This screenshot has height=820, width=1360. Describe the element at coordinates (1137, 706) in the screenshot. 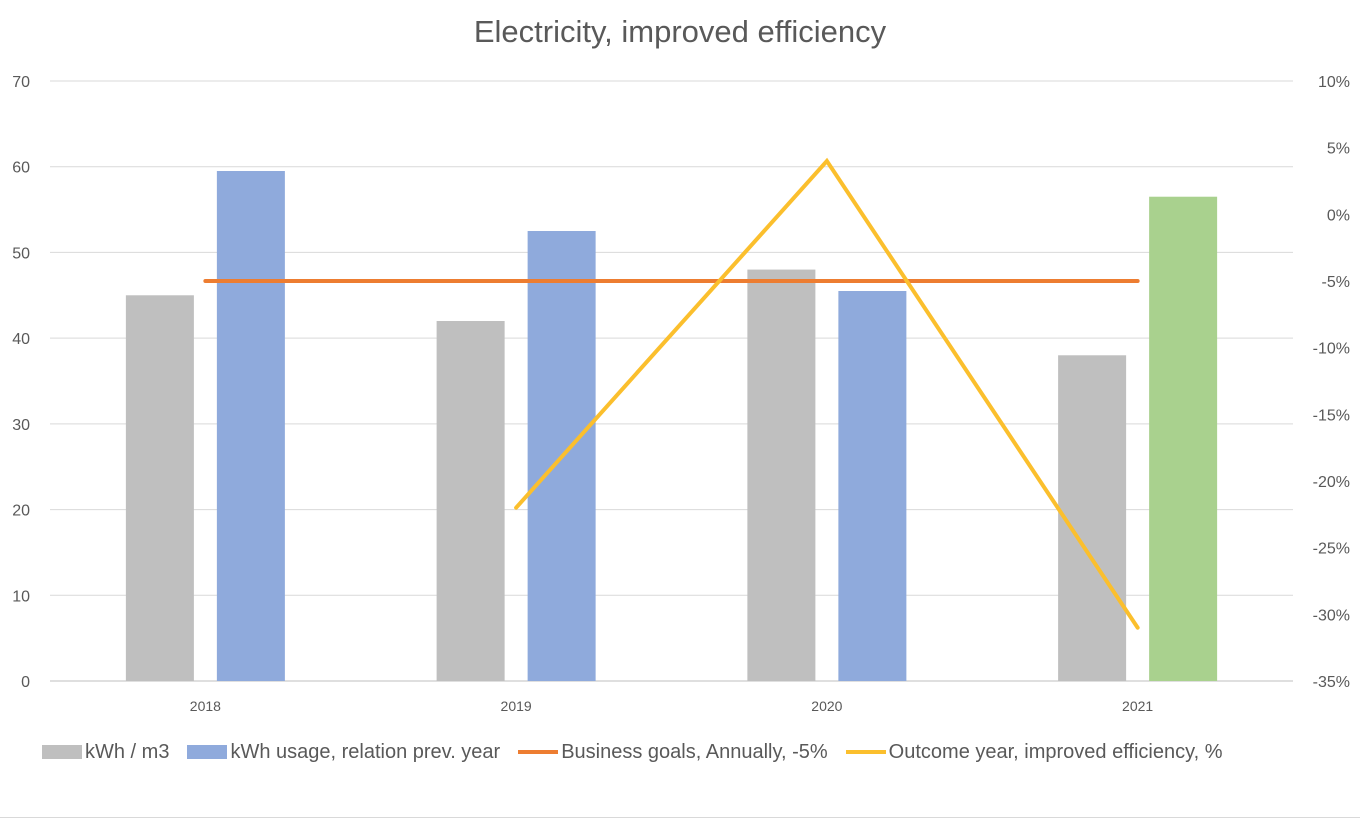

I see `x-tick-label: 2021` at that location.